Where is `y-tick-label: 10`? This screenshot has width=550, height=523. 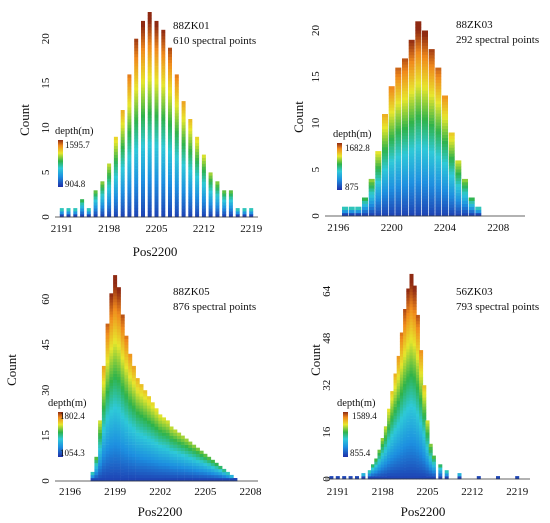
y-tick-label: 10 is located at coordinates (46, 127).